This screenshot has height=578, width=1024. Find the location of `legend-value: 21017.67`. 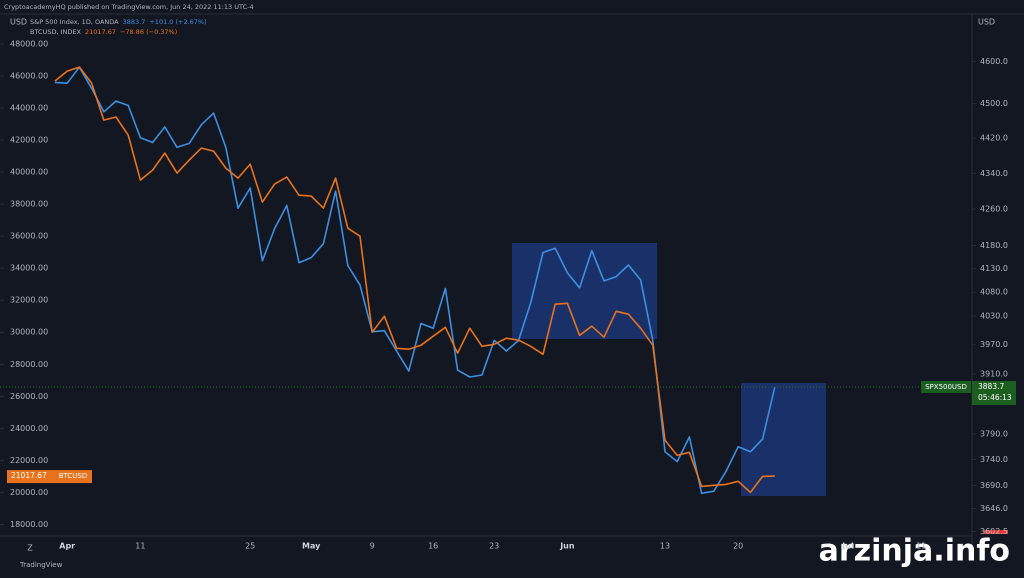

legend-value: 21017.67 is located at coordinates (100, 32).